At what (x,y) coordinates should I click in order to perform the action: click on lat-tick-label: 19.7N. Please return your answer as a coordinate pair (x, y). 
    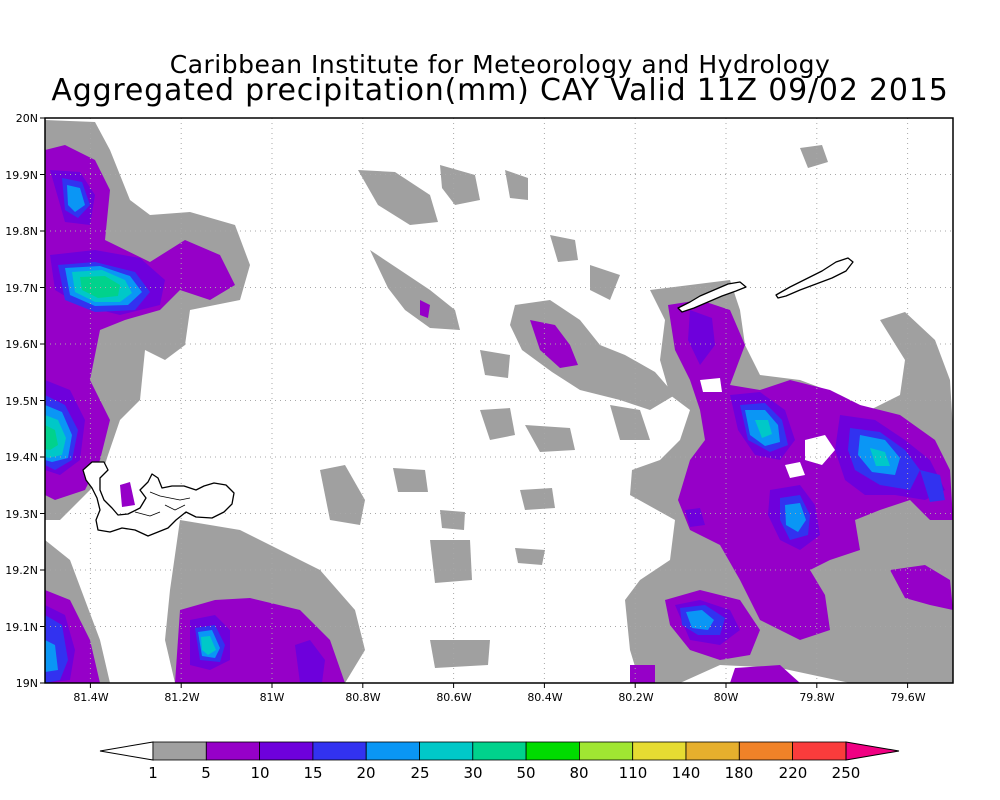
    Looking at the image, I should click on (21, 288).